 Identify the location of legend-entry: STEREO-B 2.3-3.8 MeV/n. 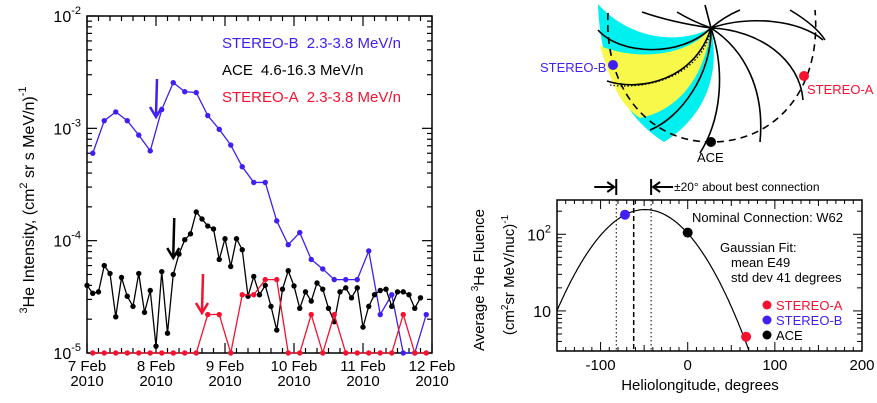
(311, 43).